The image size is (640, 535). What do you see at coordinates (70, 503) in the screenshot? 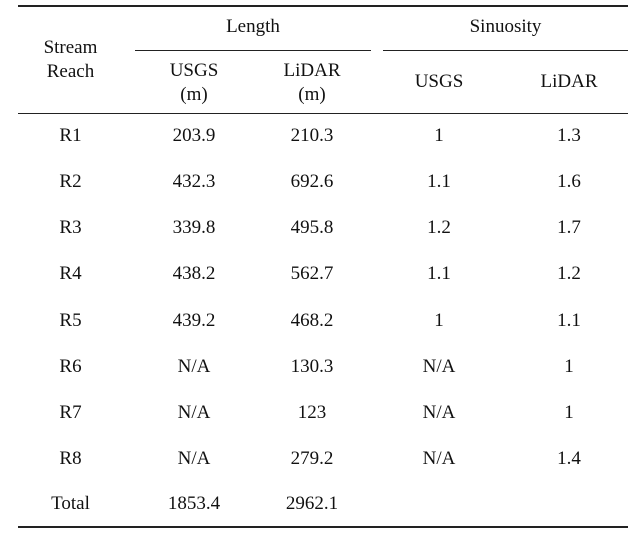
I see `cell-reach: Total` at bounding box center [70, 503].